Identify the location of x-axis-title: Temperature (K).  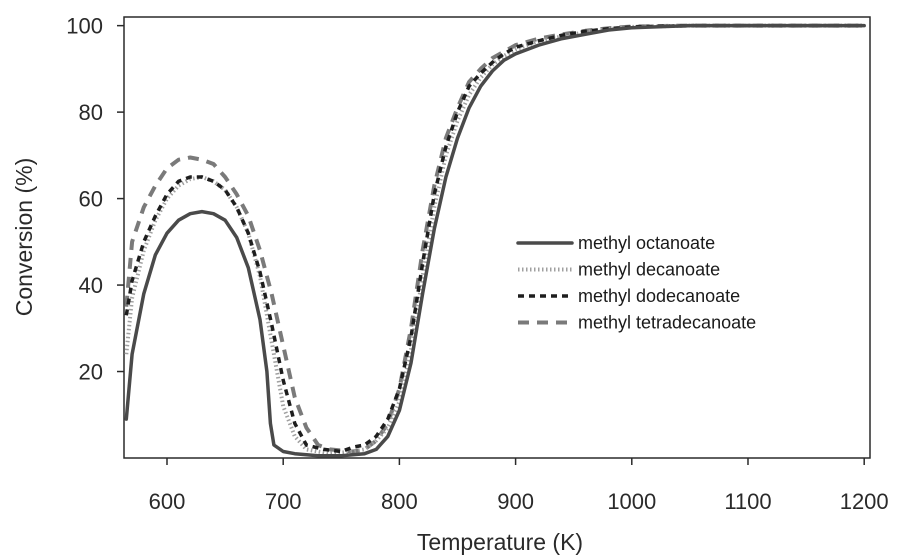
(500, 542).